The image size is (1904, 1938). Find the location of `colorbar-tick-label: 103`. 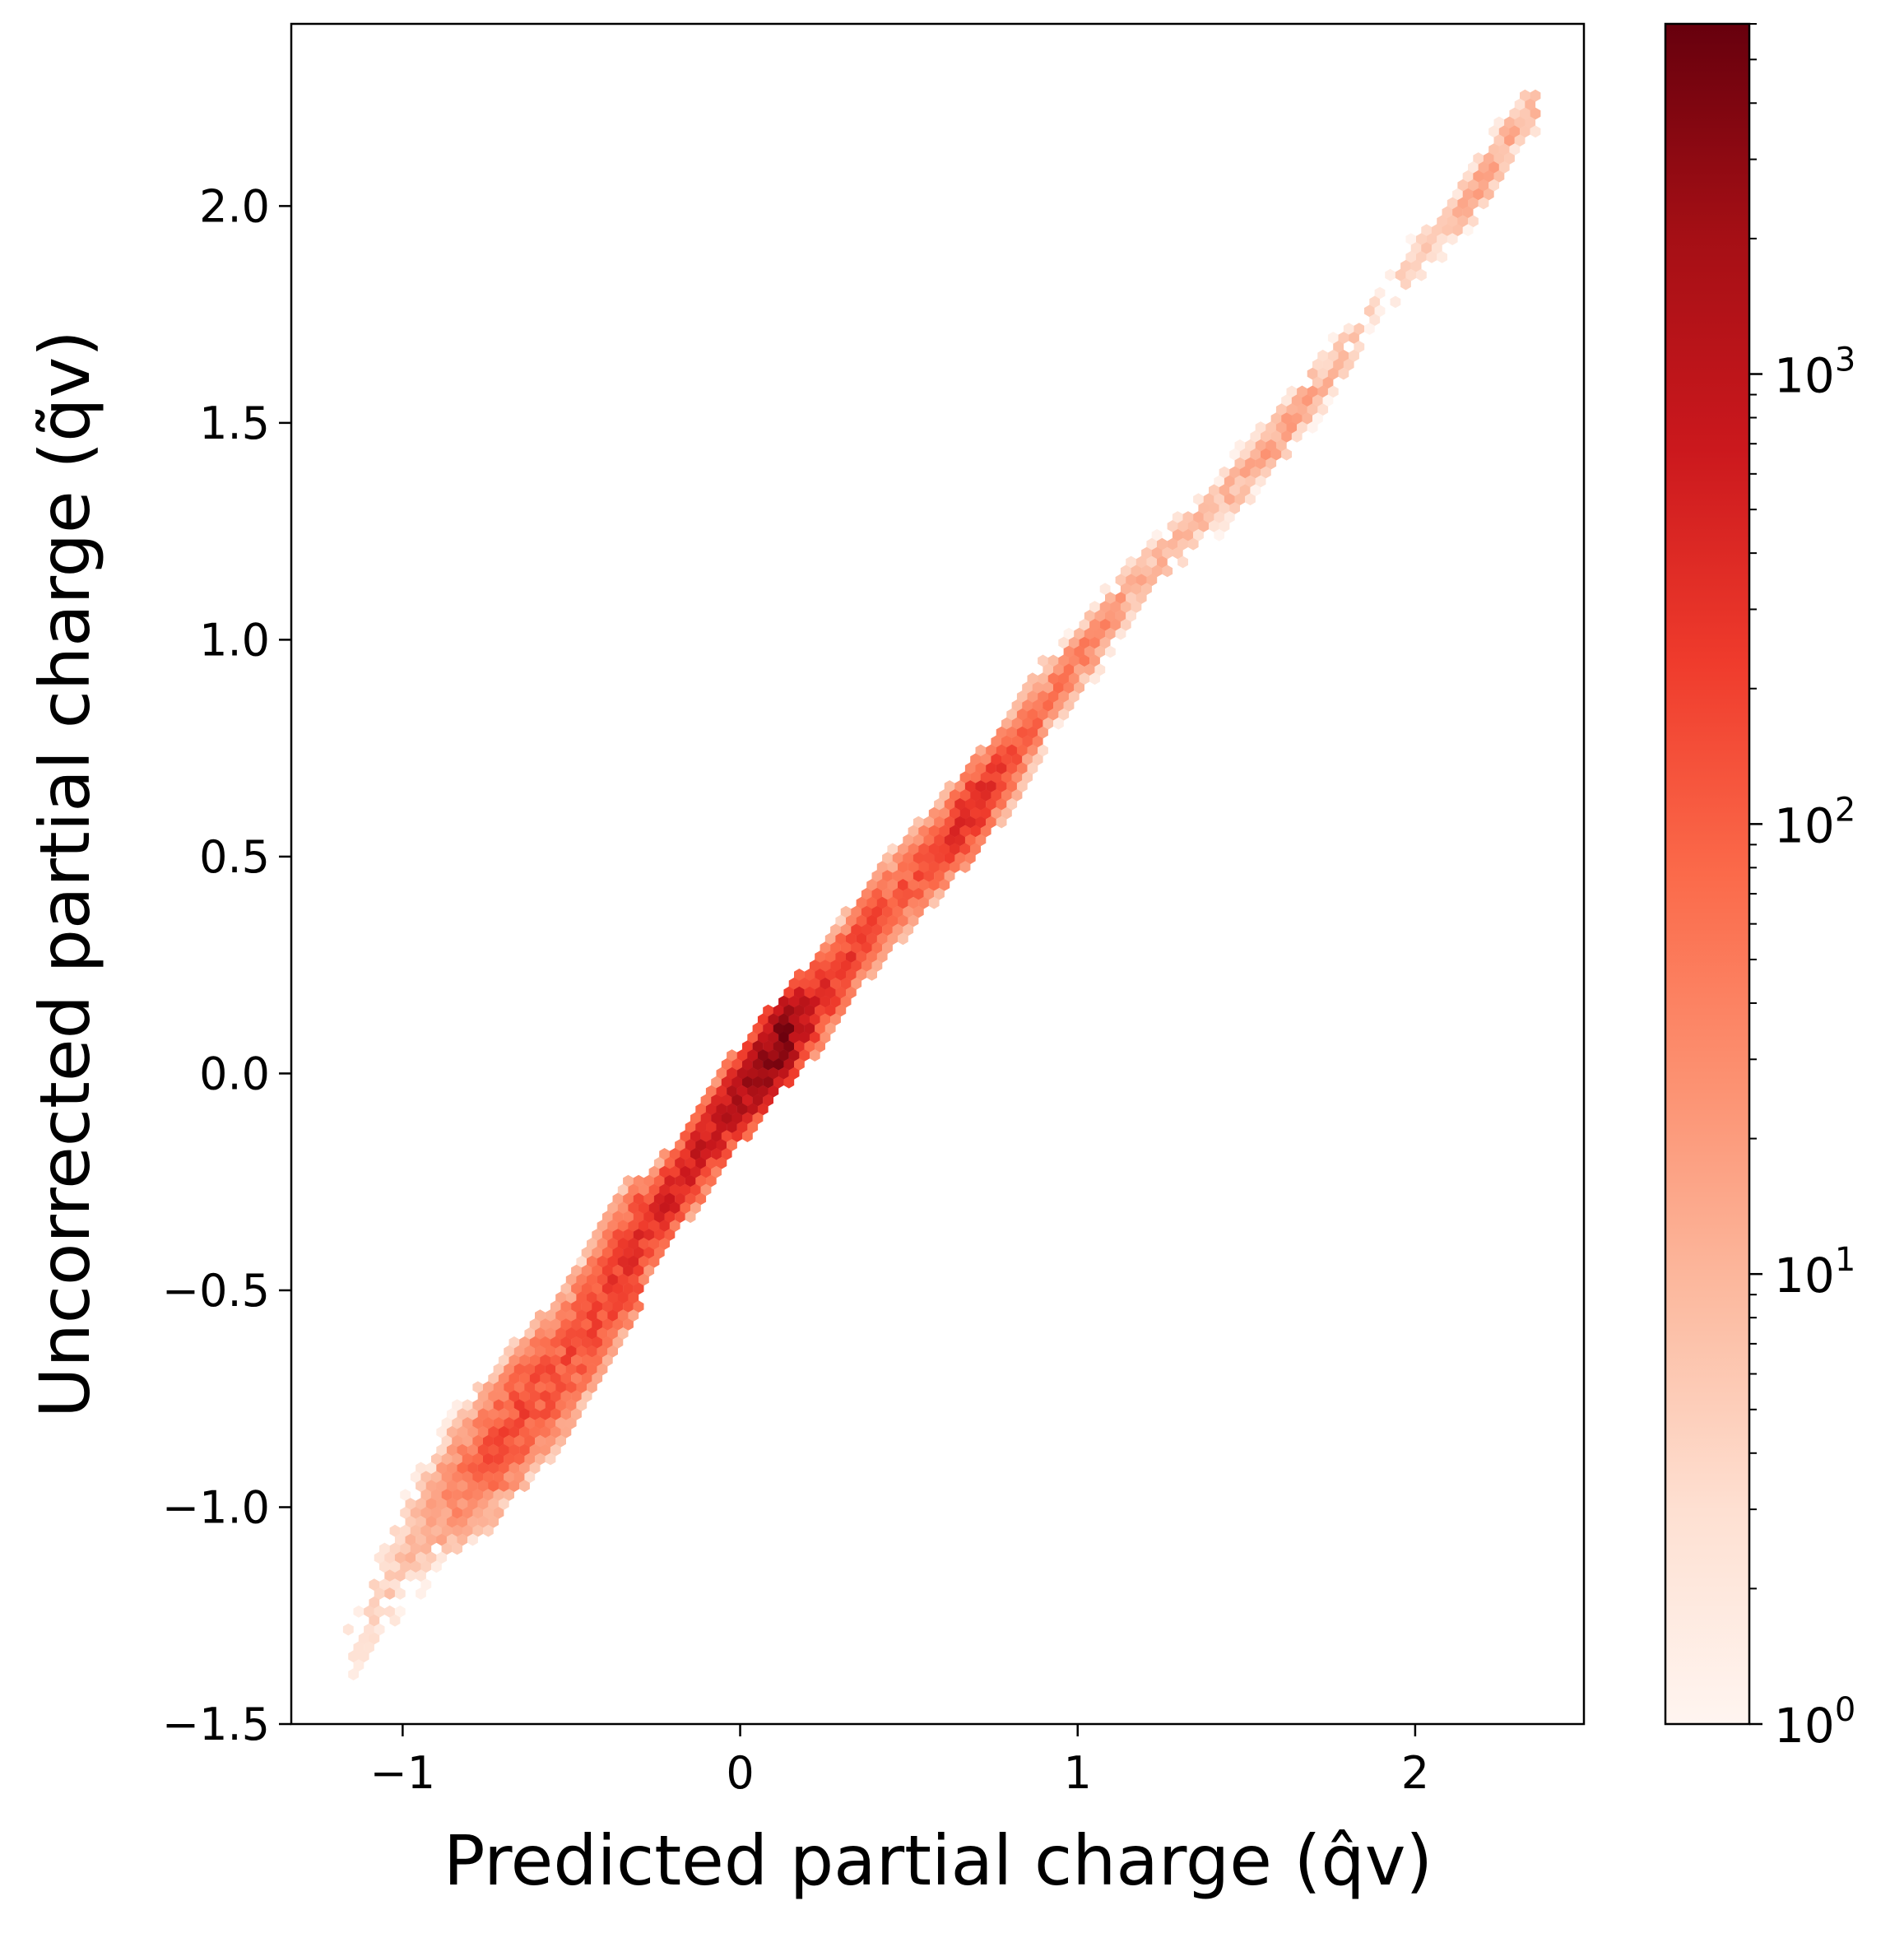

colorbar-tick-label: 103 is located at coordinates (1814, 373).